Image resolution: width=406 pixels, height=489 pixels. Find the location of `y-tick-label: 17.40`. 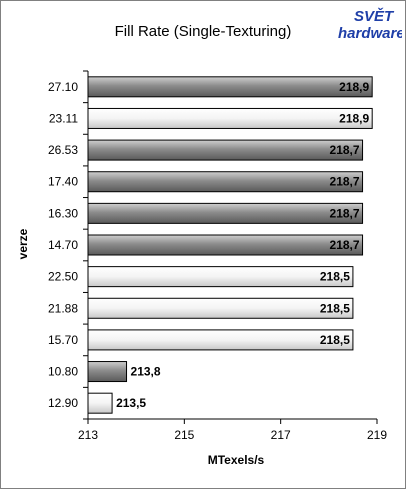

y-tick-label: 17.40 is located at coordinates (63, 182).